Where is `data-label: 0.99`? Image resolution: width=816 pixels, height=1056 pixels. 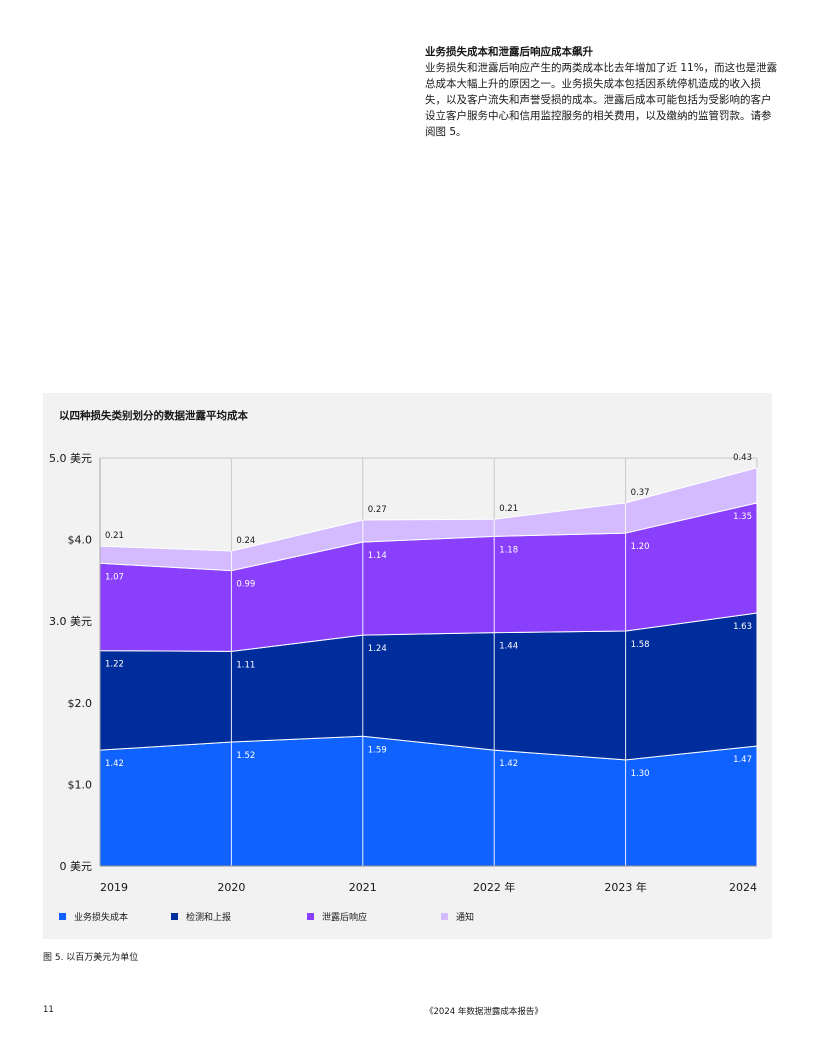 data-label: 0.99 is located at coordinates (245, 585).